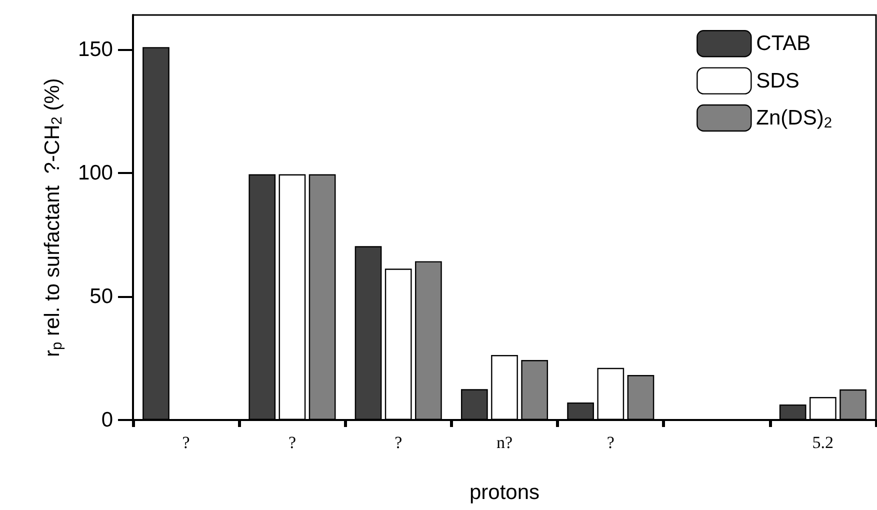  What do you see at coordinates (823, 442) in the screenshot?
I see `x-tick-label: 5.2` at bounding box center [823, 442].